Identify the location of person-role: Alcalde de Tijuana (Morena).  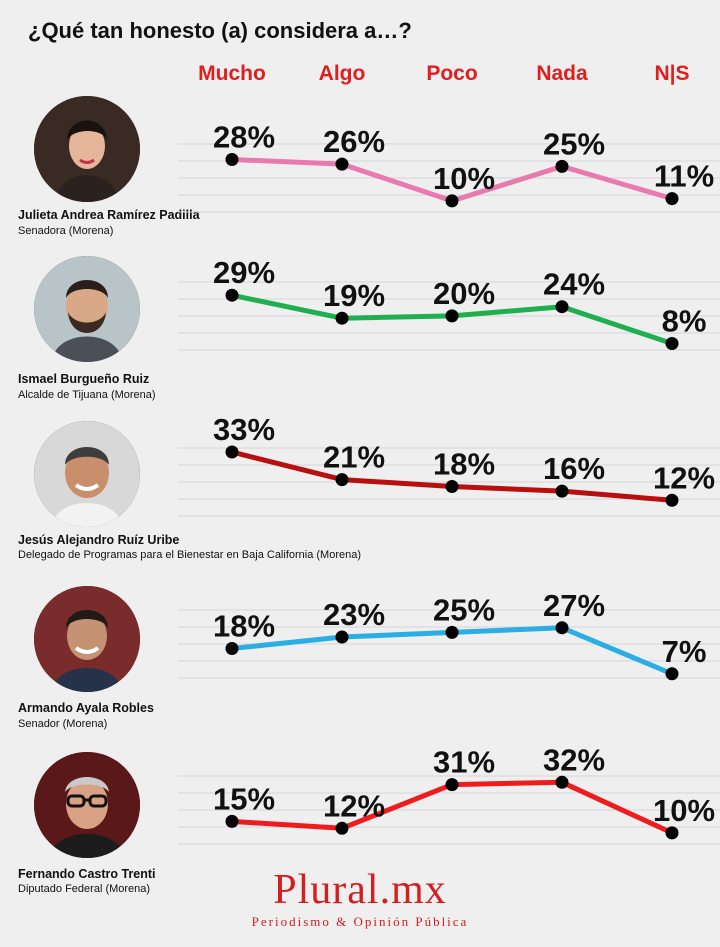
(87, 395).